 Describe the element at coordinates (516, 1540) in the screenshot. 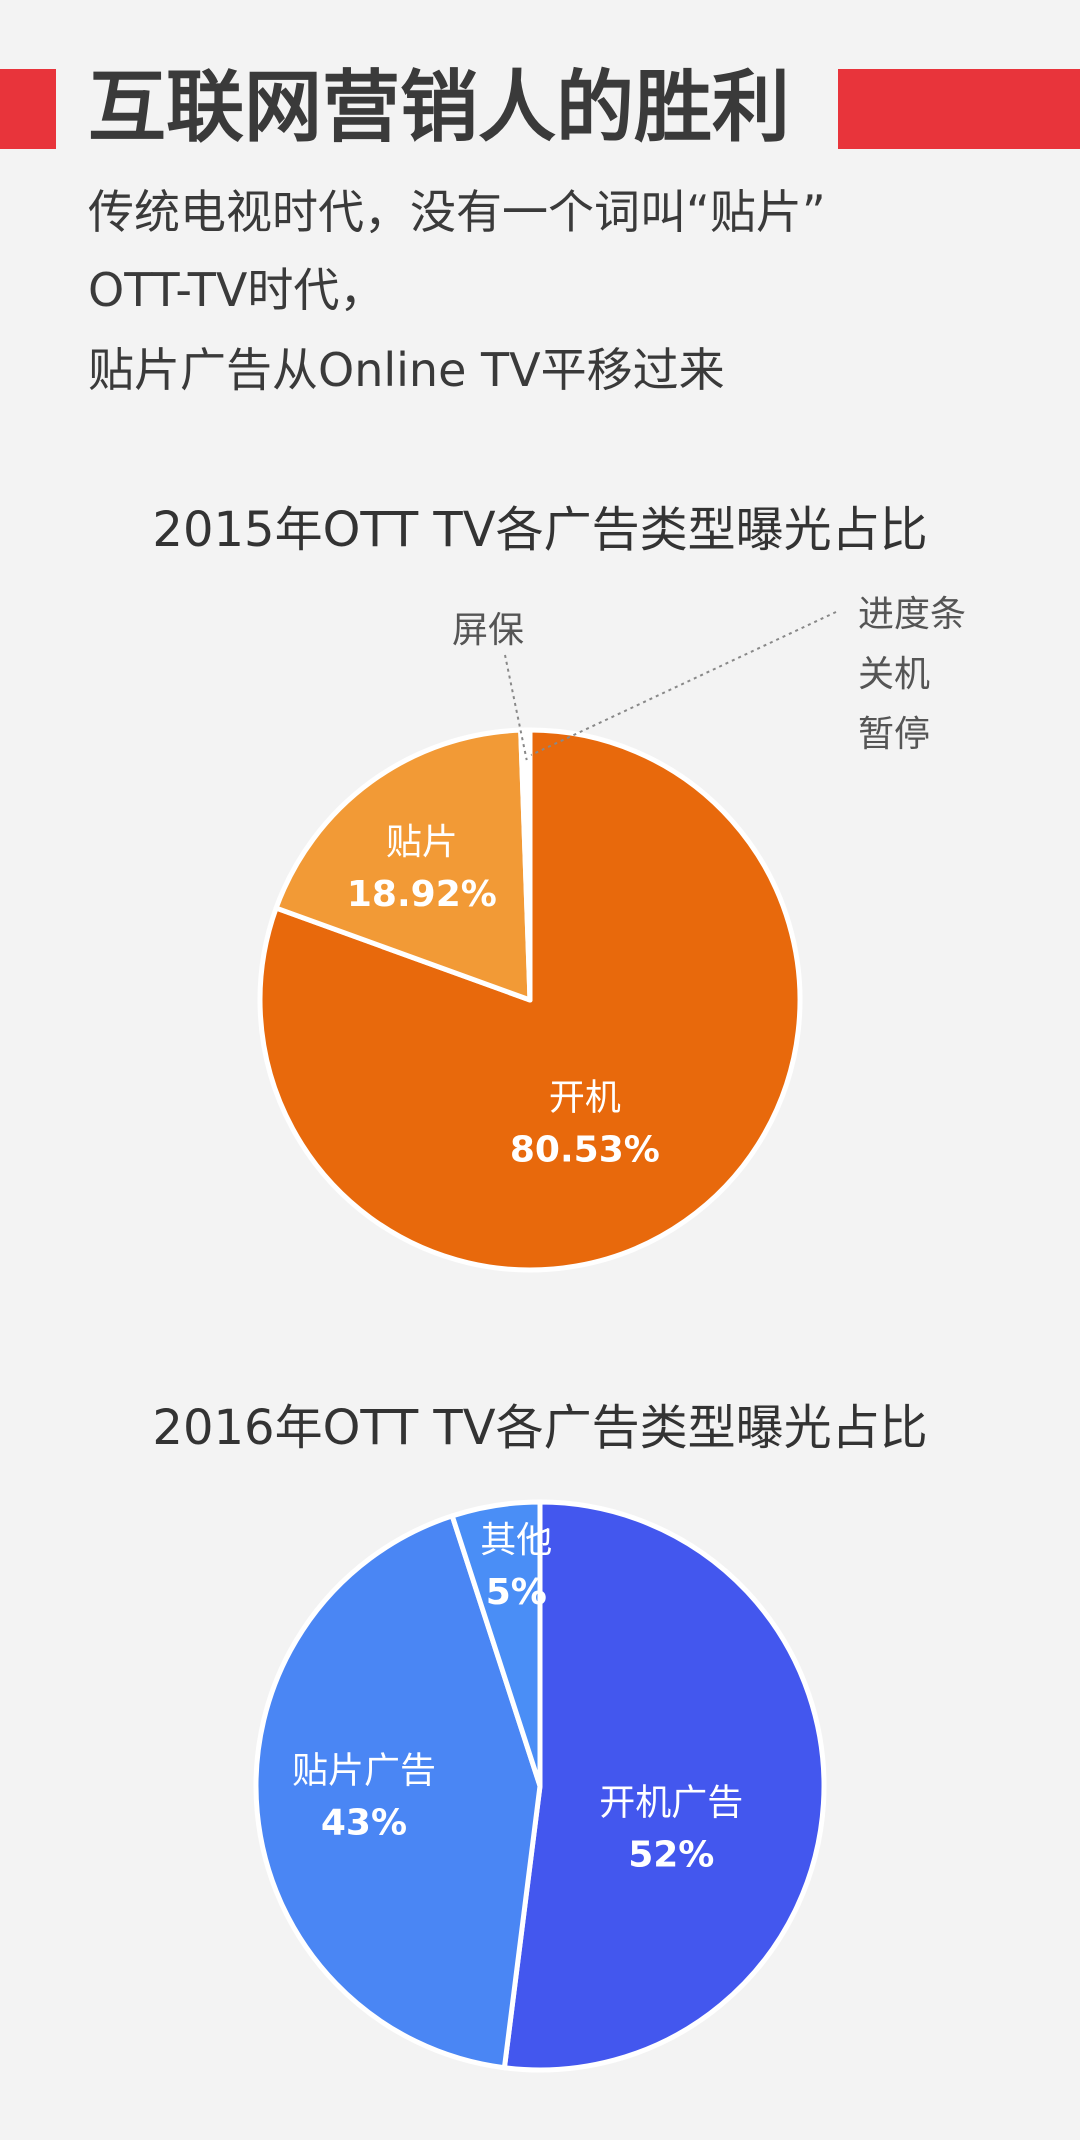

I see `slice-label-1-2: 其他` at that location.